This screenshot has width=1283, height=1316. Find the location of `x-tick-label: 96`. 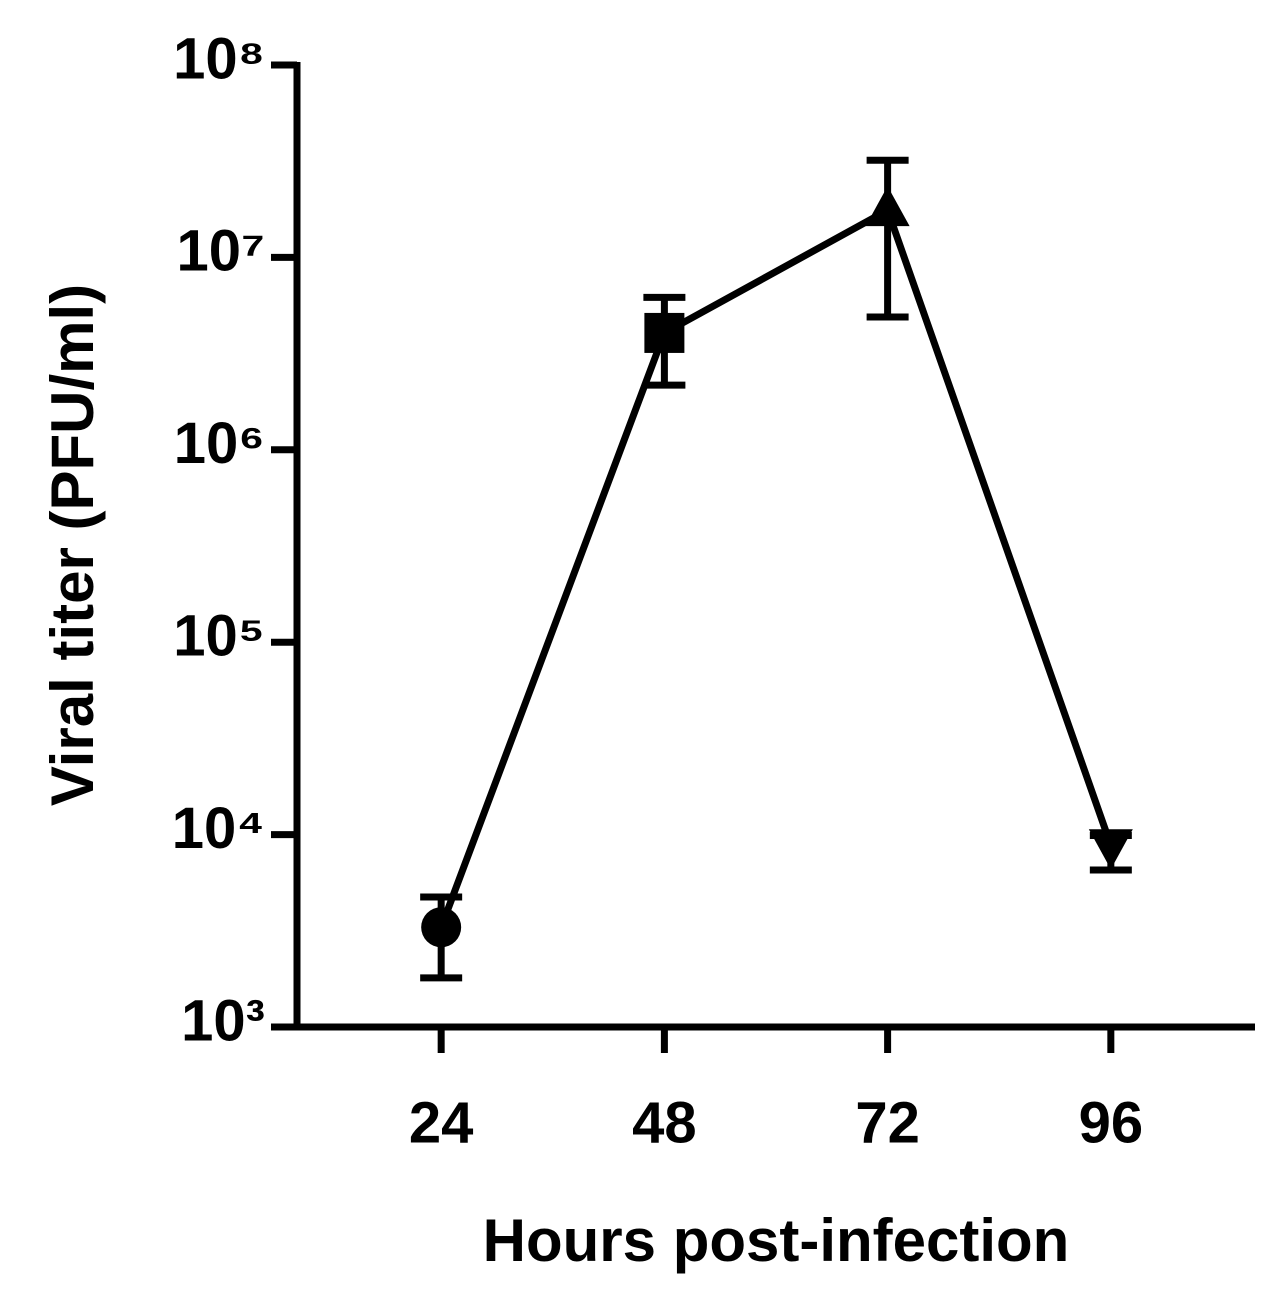

x-tick-label: 96 is located at coordinates (1111, 1122).